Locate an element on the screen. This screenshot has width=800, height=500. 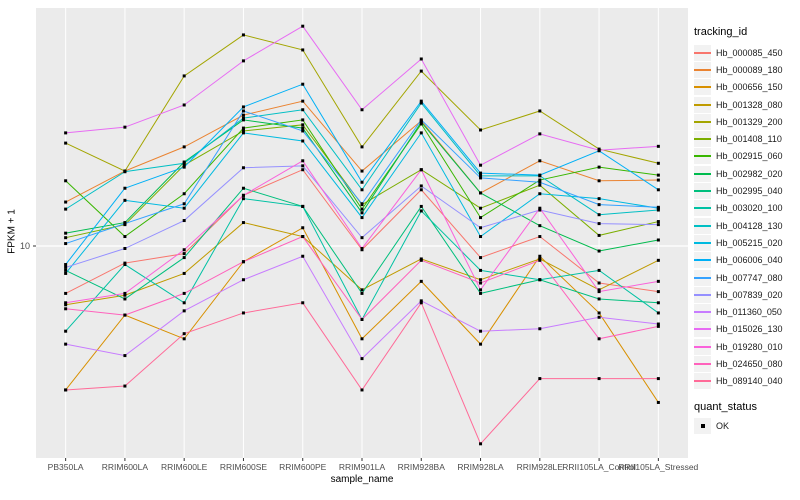
legend-entry-Hb_007839_020: Hb_007839_020 is located at coordinates (738, 294).